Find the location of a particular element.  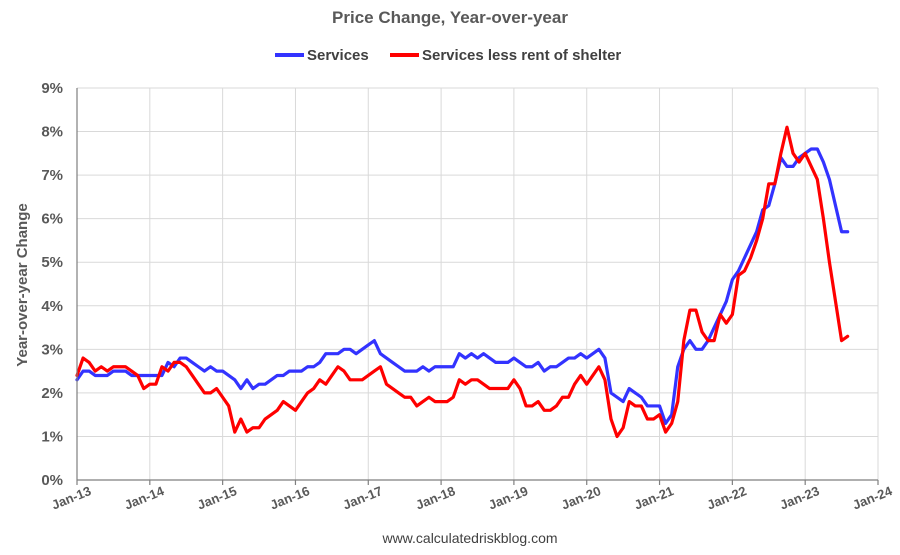

y-tick-label: 3% is located at coordinates (52, 349).